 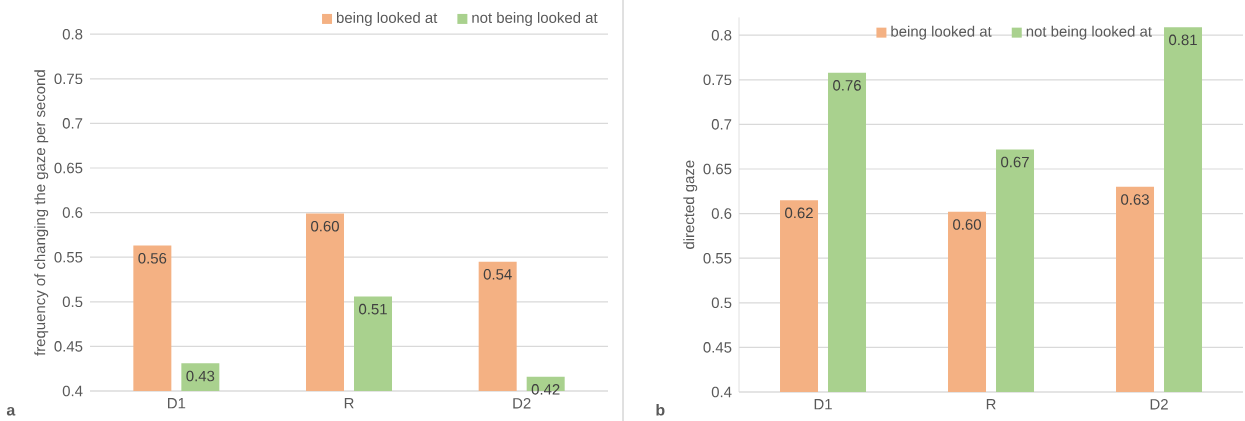 What do you see at coordinates (41, 213) in the screenshot?
I see `y-axis-title: frequency of changing the gaze per second` at bounding box center [41, 213].